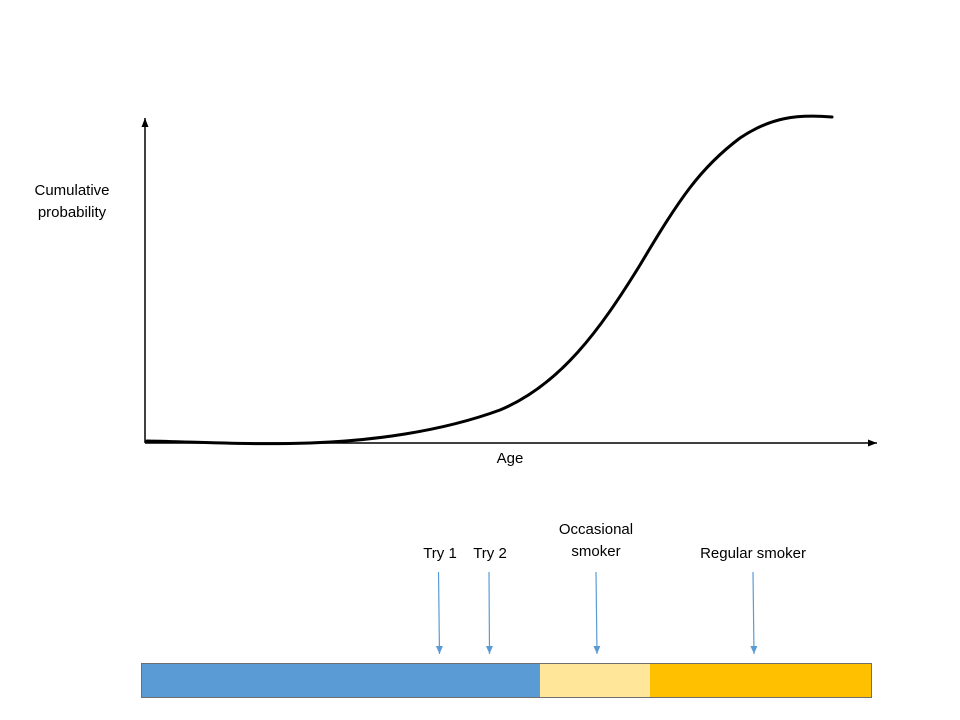  Describe the element at coordinates (439, 613) in the screenshot. I see `try-1-arrow` at that location.